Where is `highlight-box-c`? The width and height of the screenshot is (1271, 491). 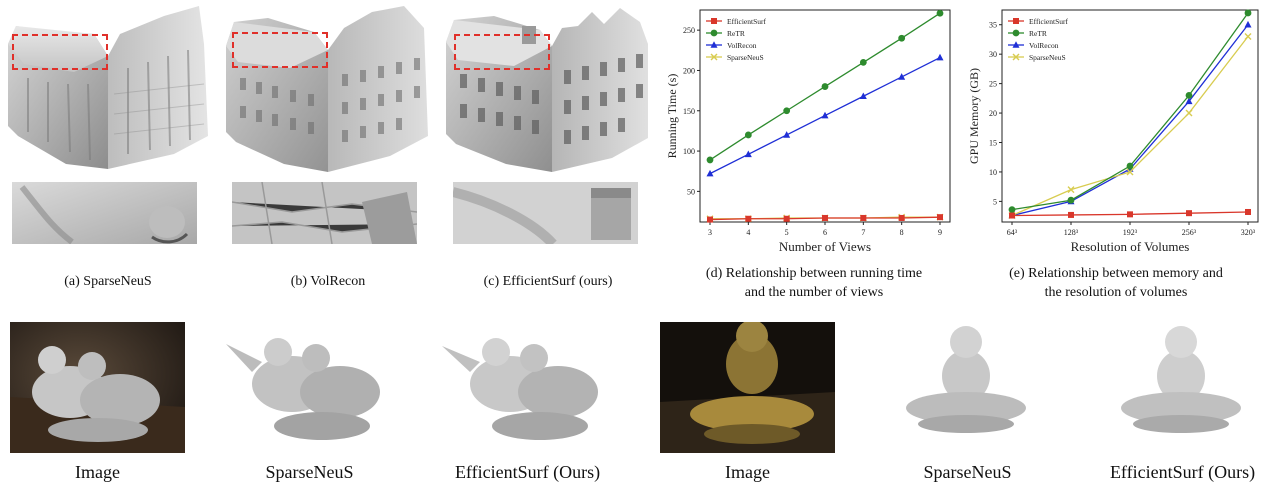
highlight-box-c is located at coordinates (502, 52).